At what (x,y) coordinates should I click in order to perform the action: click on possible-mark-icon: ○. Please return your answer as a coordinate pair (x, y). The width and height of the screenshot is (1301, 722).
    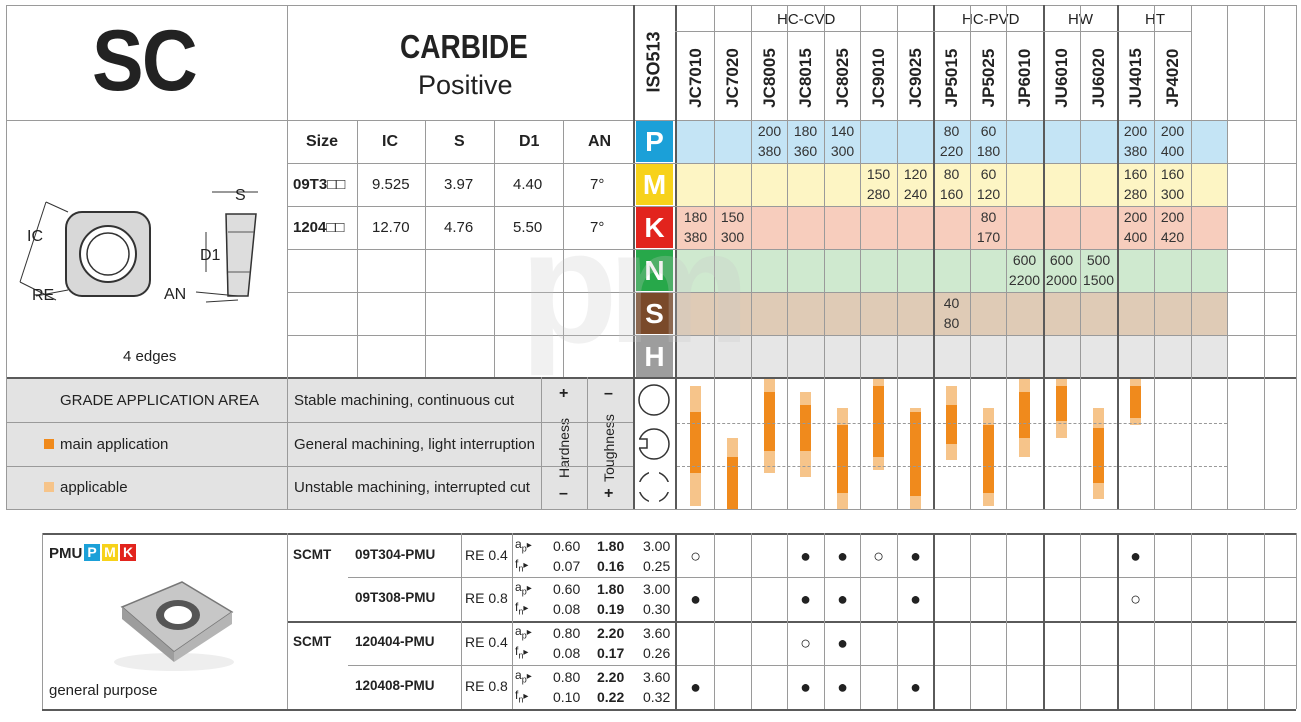
    Looking at the image, I should click on (805, 643).